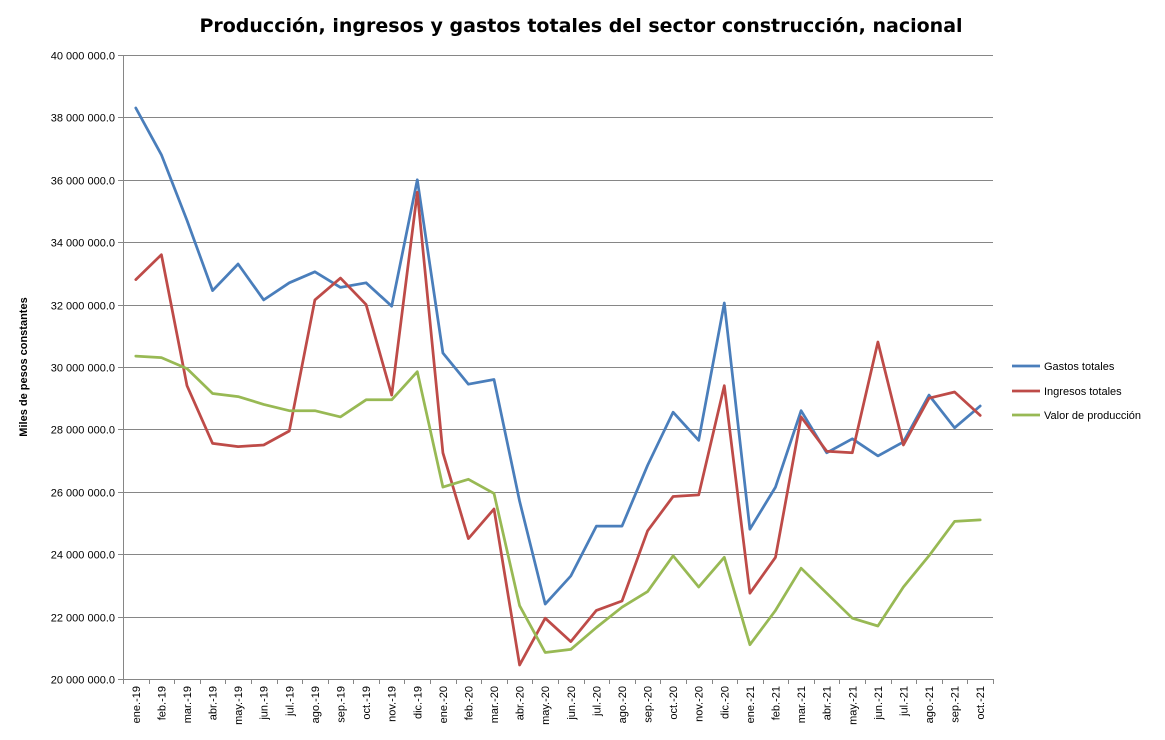 This screenshot has width=1165, height=740. I want to click on y-axis-label: Miles de pesos constantes, so click(24, 366).